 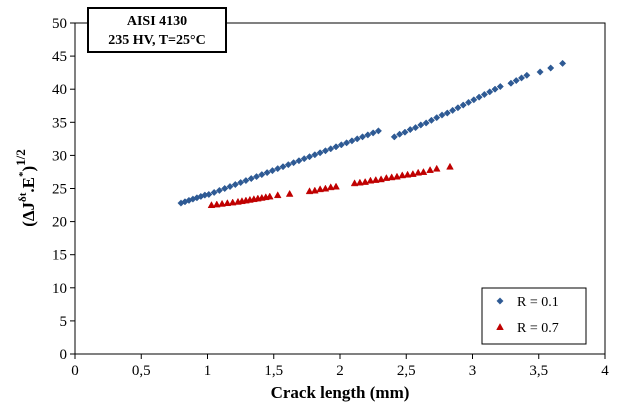 I want to click on y-axis-title-delta: ΔJ, so click(x=28, y=211).